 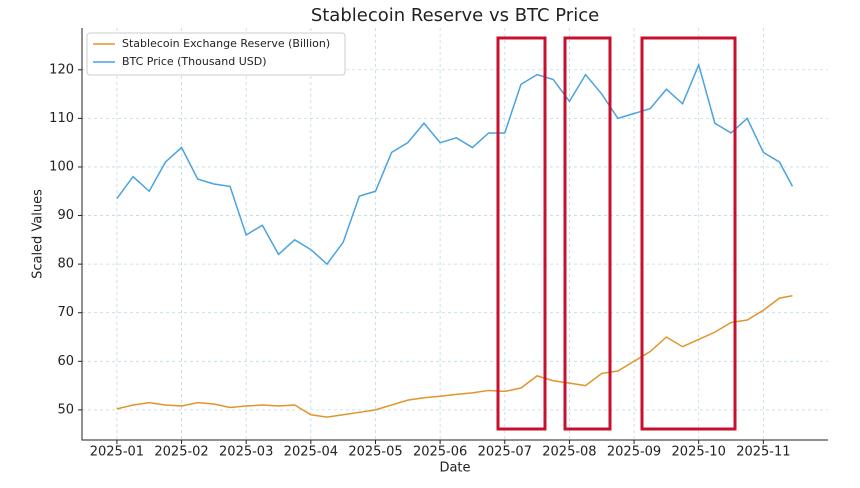 I want to click on y-tick-label: 110, so click(x=61, y=118).